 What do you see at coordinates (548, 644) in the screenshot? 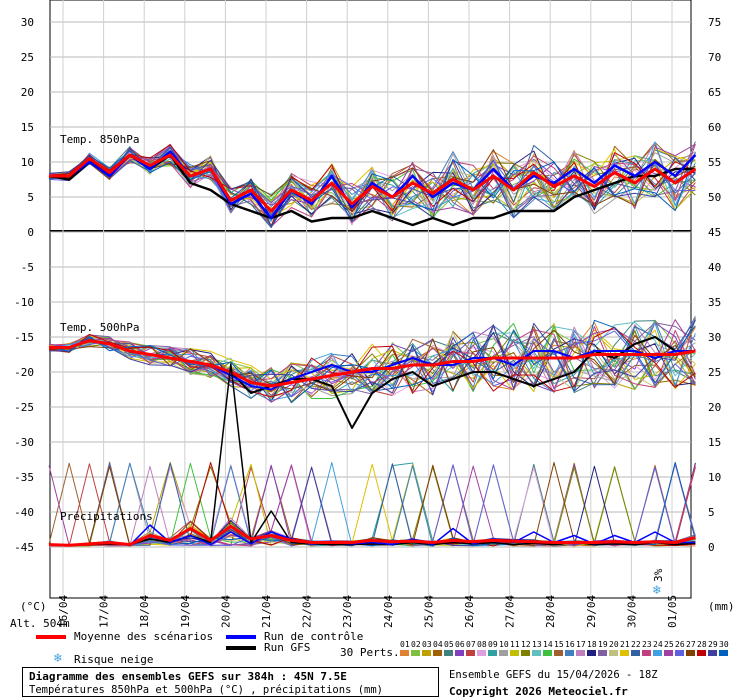
I see `pert-number: 14` at bounding box center [548, 644].